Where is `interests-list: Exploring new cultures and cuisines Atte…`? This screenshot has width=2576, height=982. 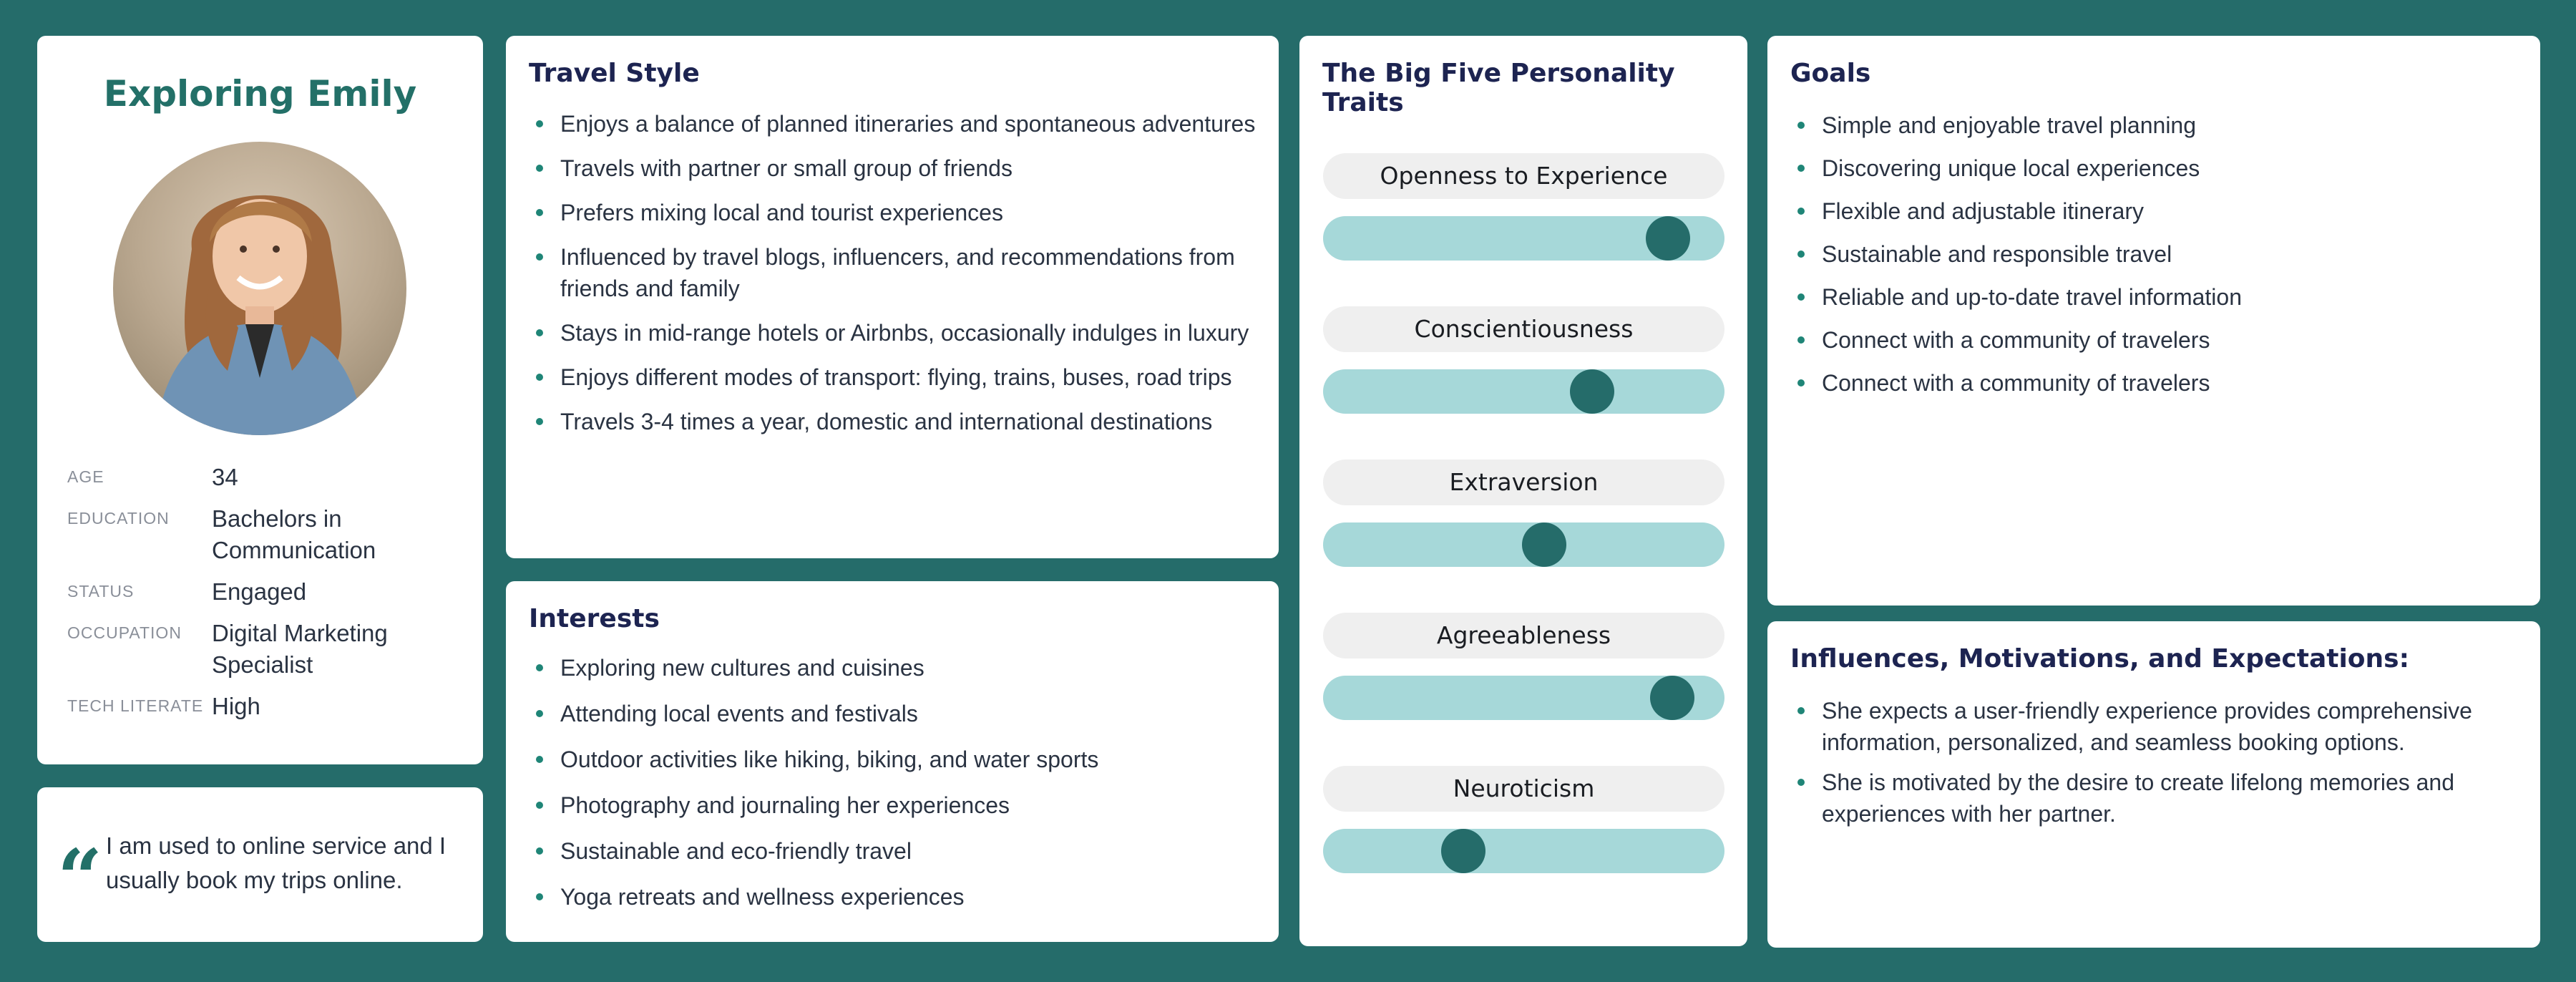 interests-list: Exploring new cultures and cuisines Atte… is located at coordinates (892, 782).